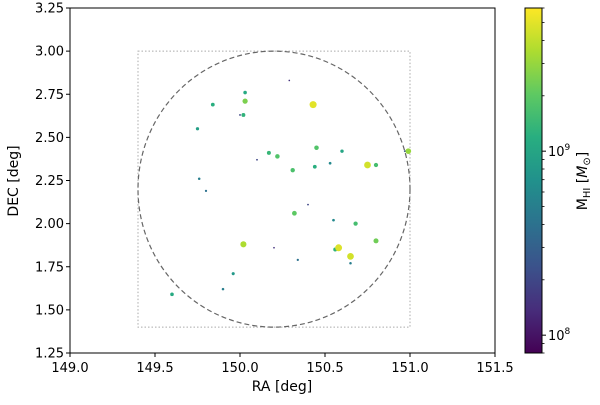  What do you see at coordinates (49, 267) in the screenshot?
I see `y-tick-label: 1.75` at bounding box center [49, 267].